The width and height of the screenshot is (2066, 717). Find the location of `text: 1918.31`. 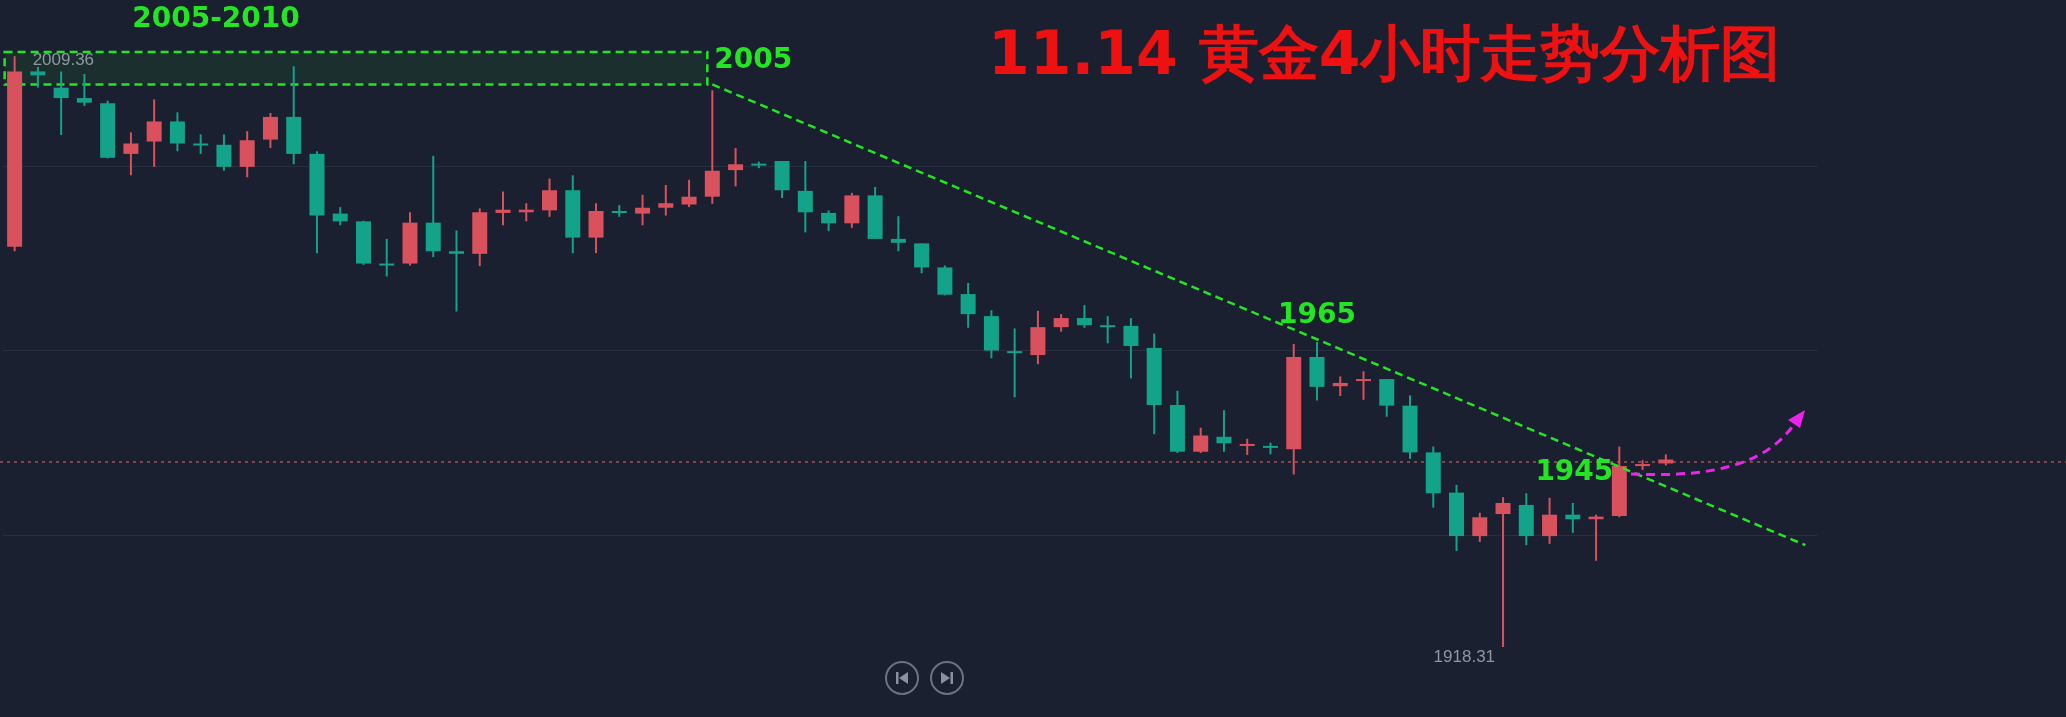

text: 1918.31 is located at coordinates (1464, 657).